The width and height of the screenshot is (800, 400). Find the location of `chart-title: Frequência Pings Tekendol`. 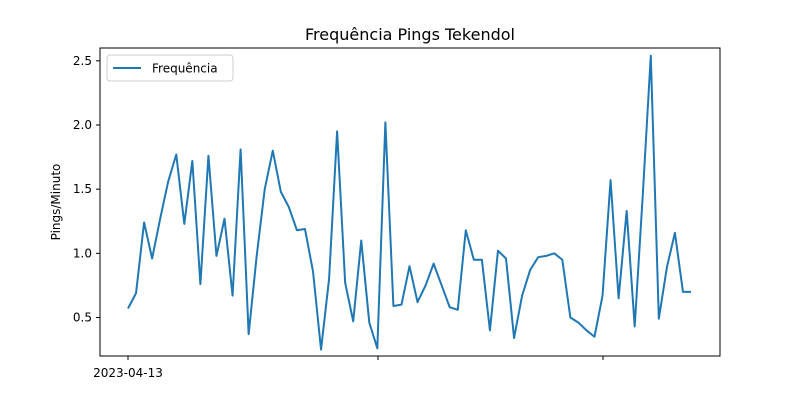

chart-title: Frequência Pings Tekendol is located at coordinates (410, 34).